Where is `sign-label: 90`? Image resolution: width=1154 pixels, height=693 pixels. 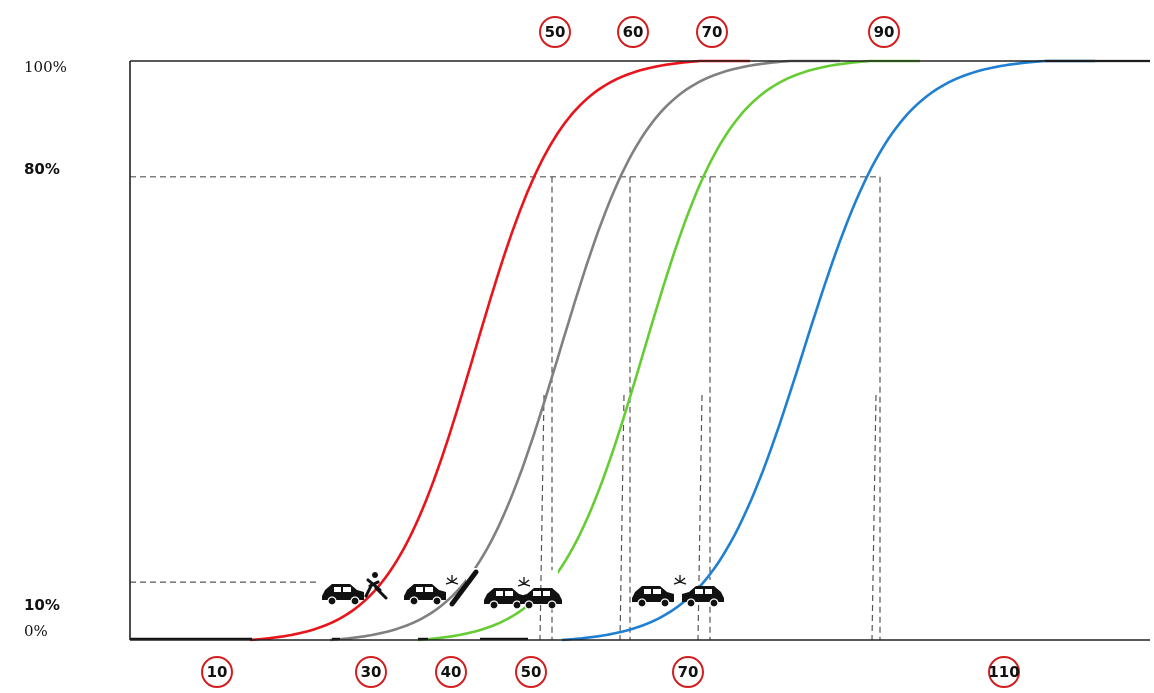 sign-label: 90 is located at coordinates (884, 32).